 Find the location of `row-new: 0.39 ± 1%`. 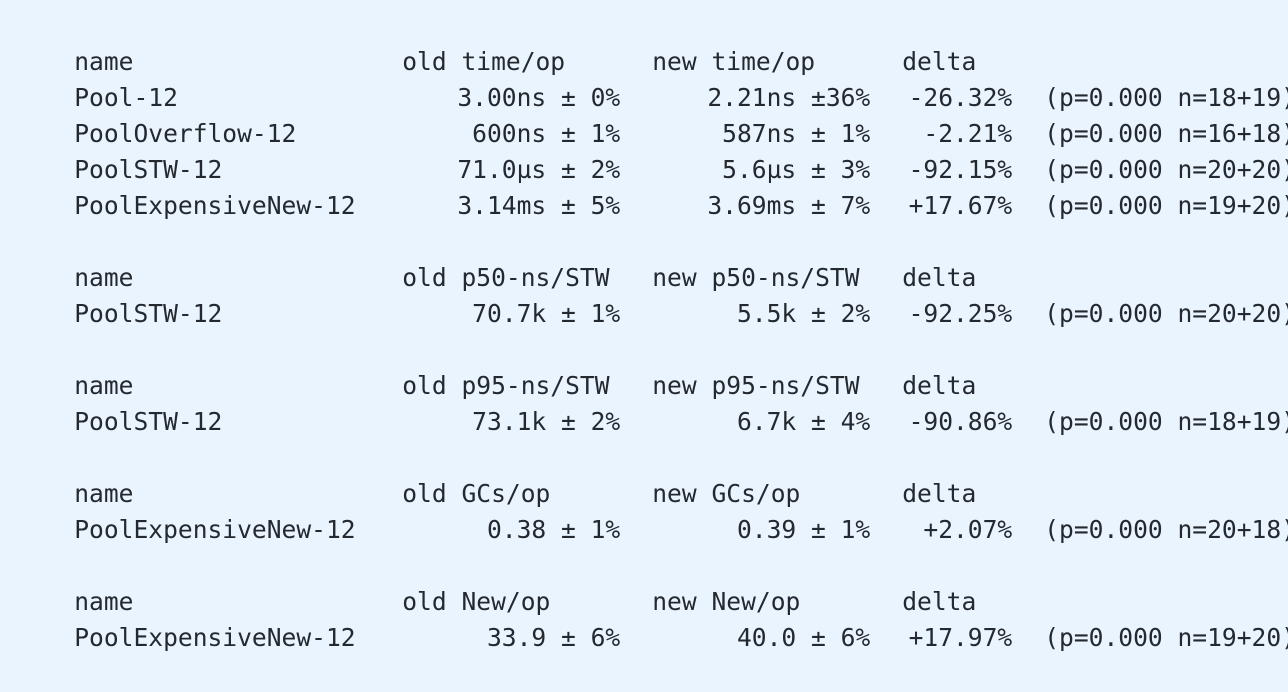

row-new: 0.39 ± 1% is located at coordinates (803, 529).